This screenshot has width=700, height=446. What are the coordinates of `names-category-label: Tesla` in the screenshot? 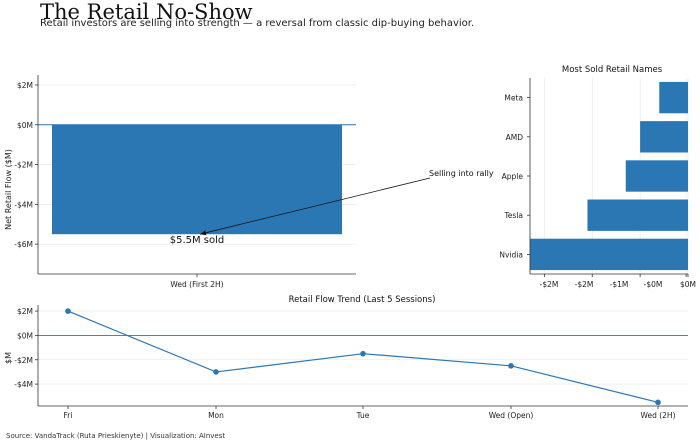 It's located at (513, 215).